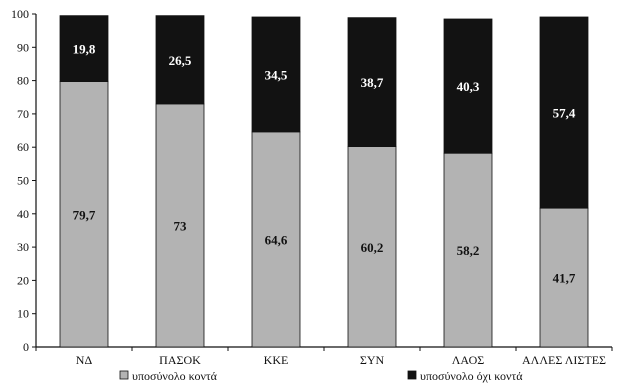  Describe the element at coordinates (23, 147) in the screenshot. I see `y-tick-label: 60` at that location.